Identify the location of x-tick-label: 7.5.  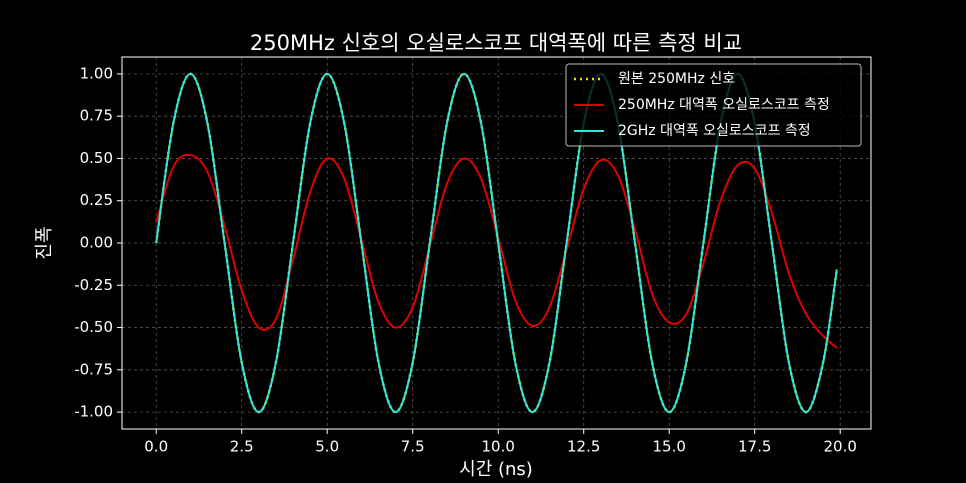
(413, 447).